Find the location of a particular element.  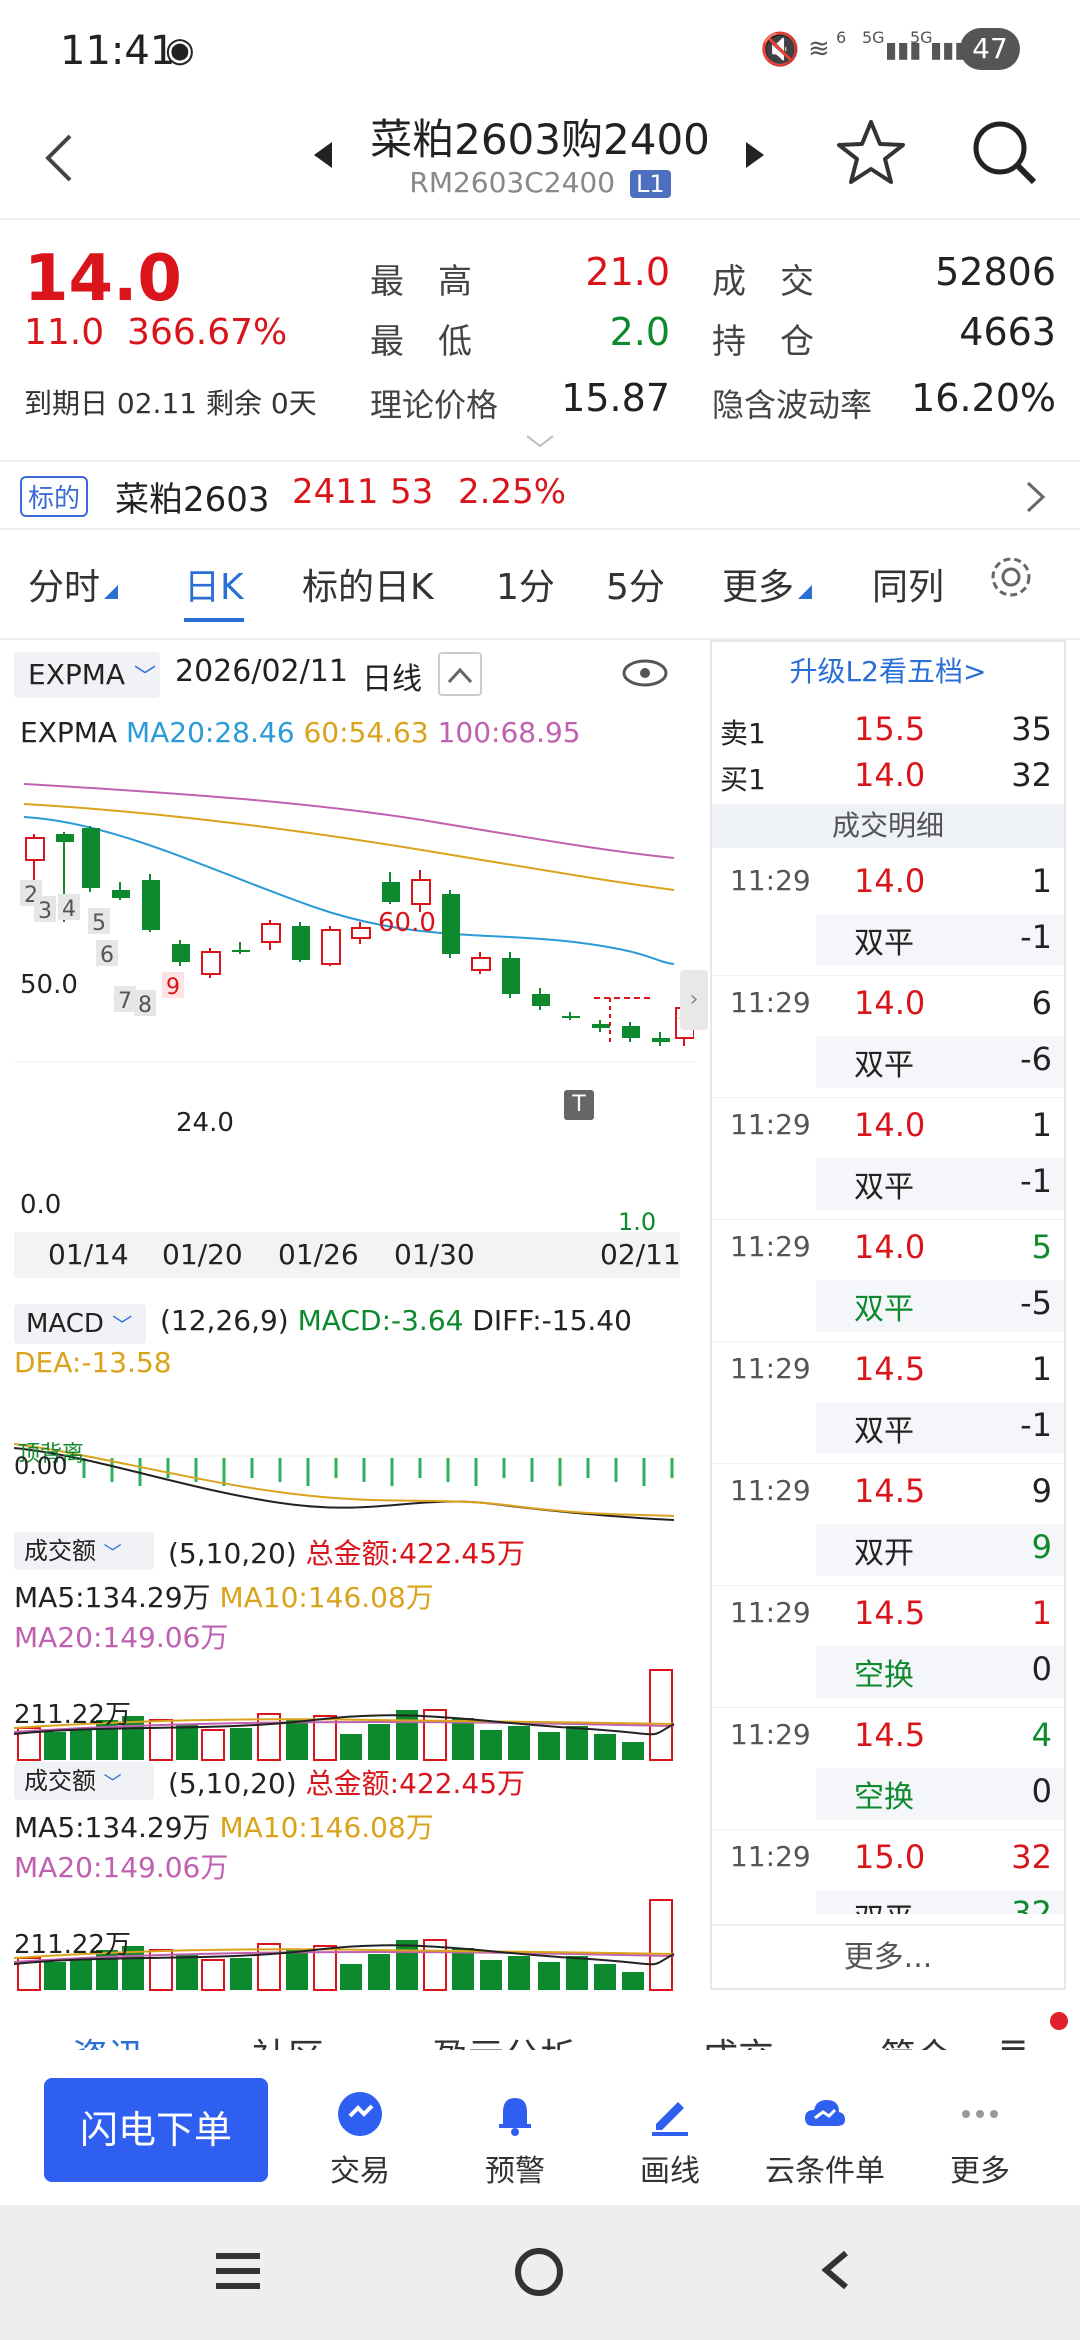

home-icon is located at coordinates (539, 2272).